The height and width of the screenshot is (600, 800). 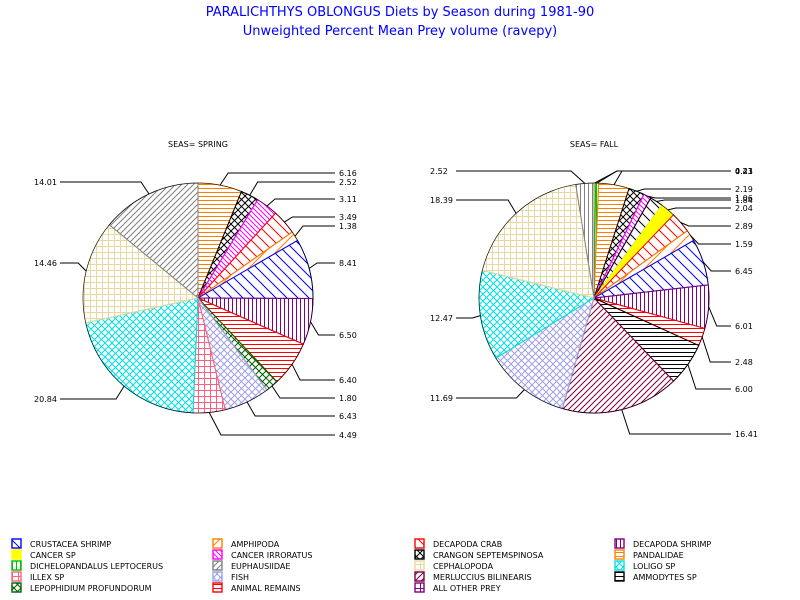 I want to click on spring-value-label-3: 3.49, so click(x=348, y=217).